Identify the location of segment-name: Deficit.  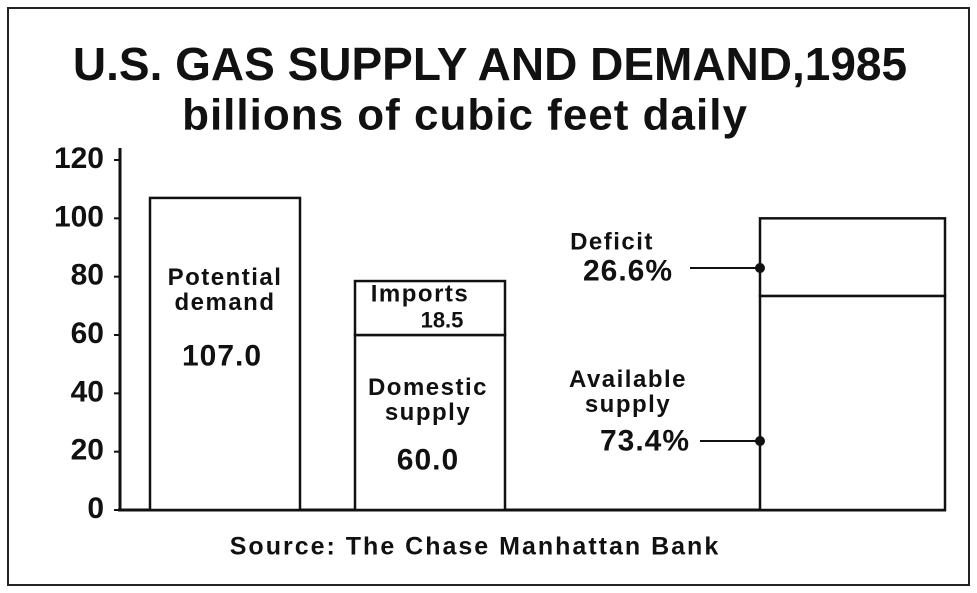
(612, 242).